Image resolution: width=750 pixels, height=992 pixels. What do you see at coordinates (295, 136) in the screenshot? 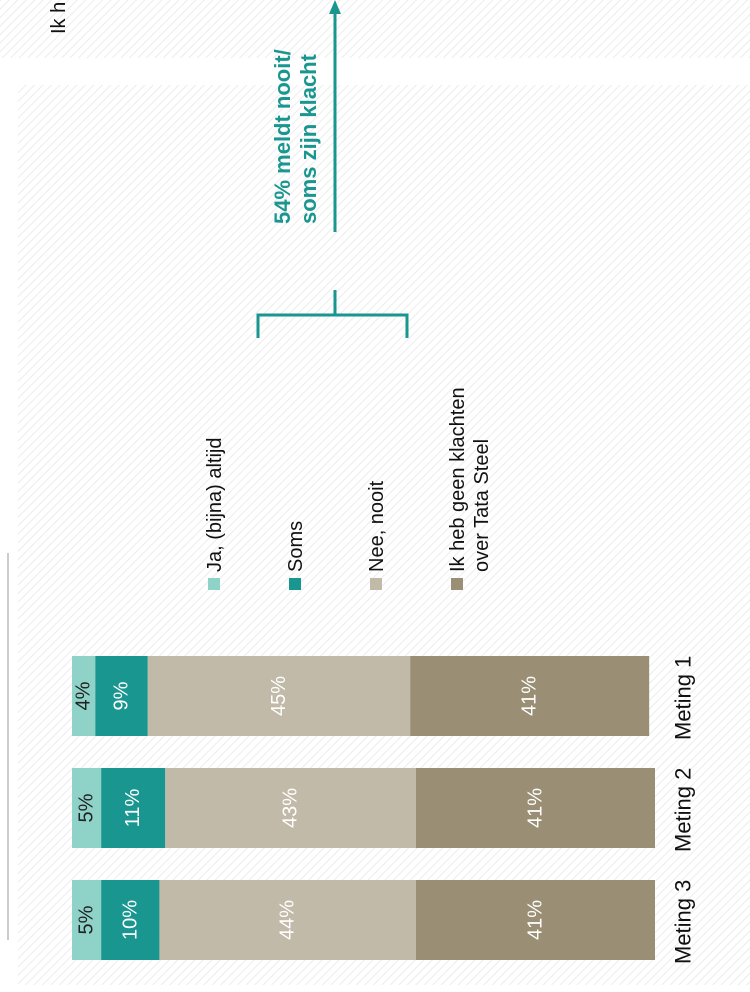
I see `annotation: 54% meldt nooit/ soms zijn klacht` at bounding box center [295, 136].